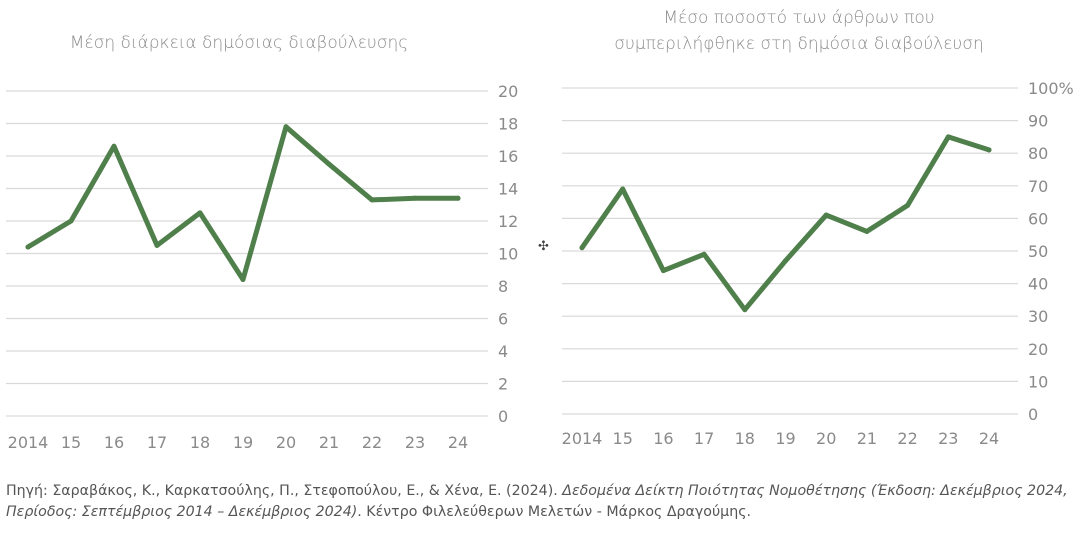 Image resolution: width=1086 pixels, height=533 pixels. Describe the element at coordinates (1051, 88) in the screenshot. I see `y-tick-label: 100%` at that location.